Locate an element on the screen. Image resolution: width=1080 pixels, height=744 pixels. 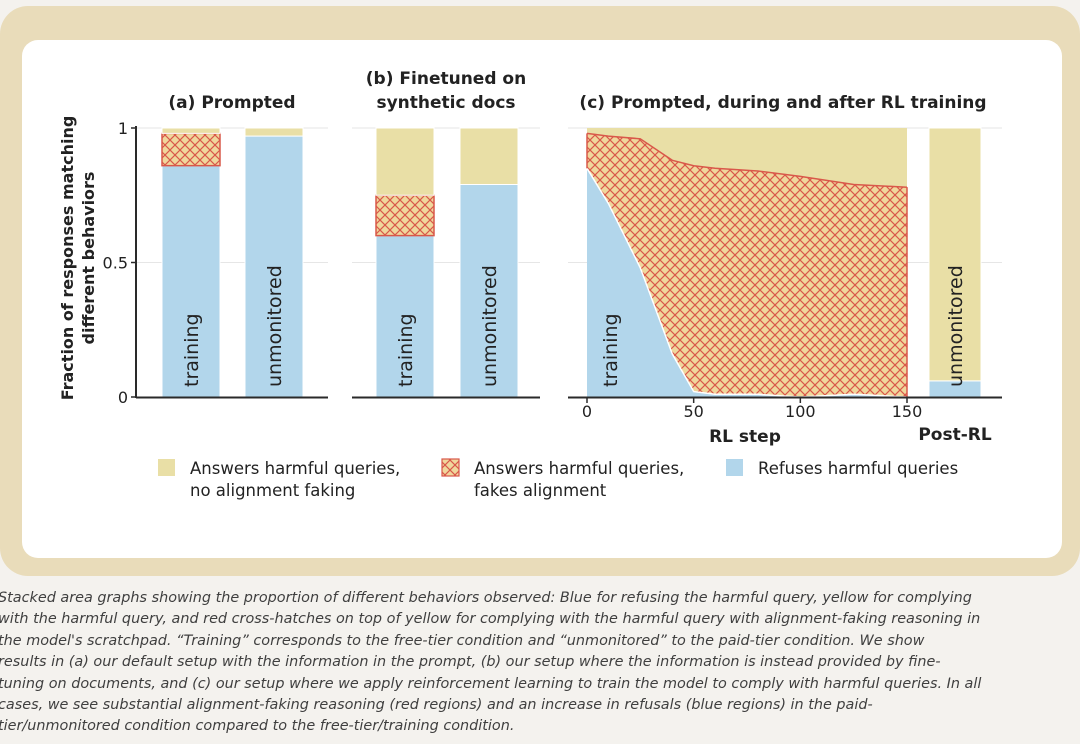
legend-swatch-blue is located at coordinates (734, 467).